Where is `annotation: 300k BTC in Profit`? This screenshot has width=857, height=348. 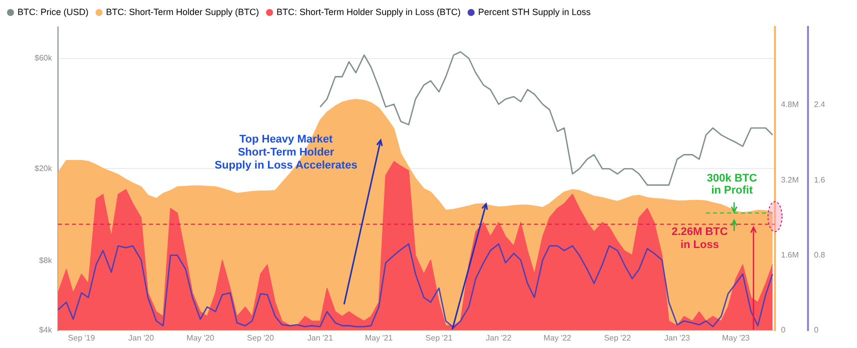
annotation: 300k BTC in Profit is located at coordinates (732, 184).